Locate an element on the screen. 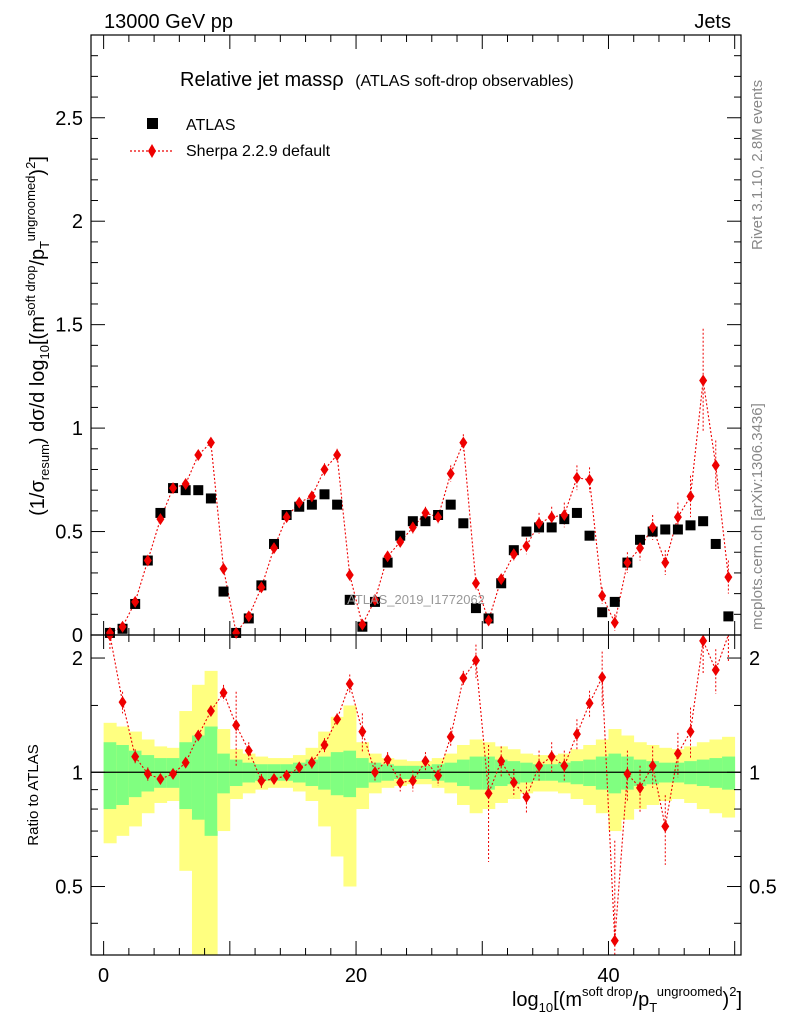 The height and width of the screenshot is (1024, 786). chart-title-sub: (ATLAS soft-drop observables) is located at coordinates (464, 81).